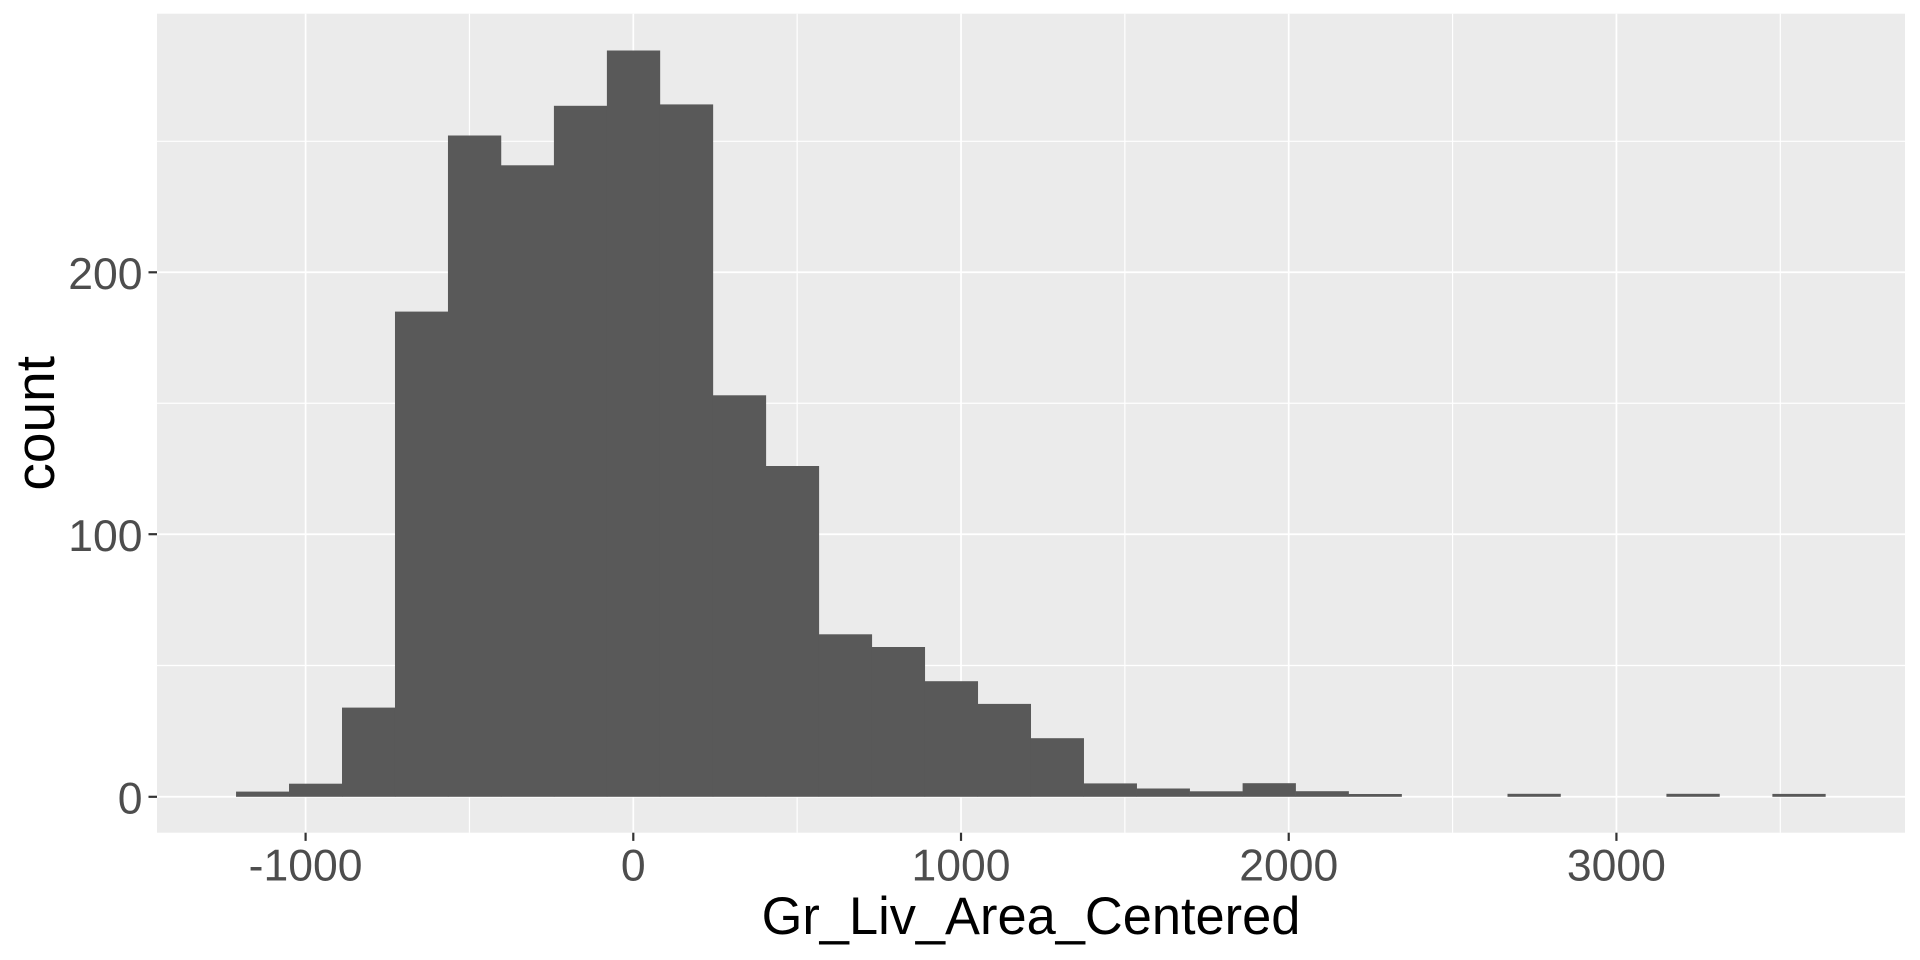  What do you see at coordinates (961, 865) in the screenshot?
I see `svg-text: 1000` at bounding box center [961, 865].